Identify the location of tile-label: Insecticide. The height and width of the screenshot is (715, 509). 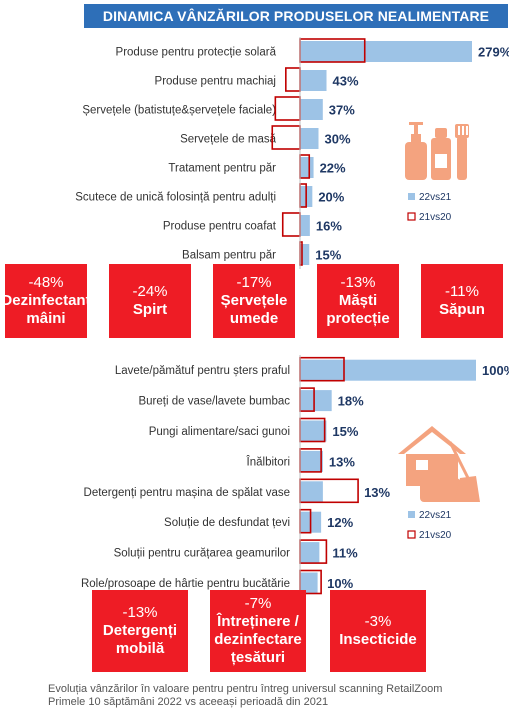
(378, 639).